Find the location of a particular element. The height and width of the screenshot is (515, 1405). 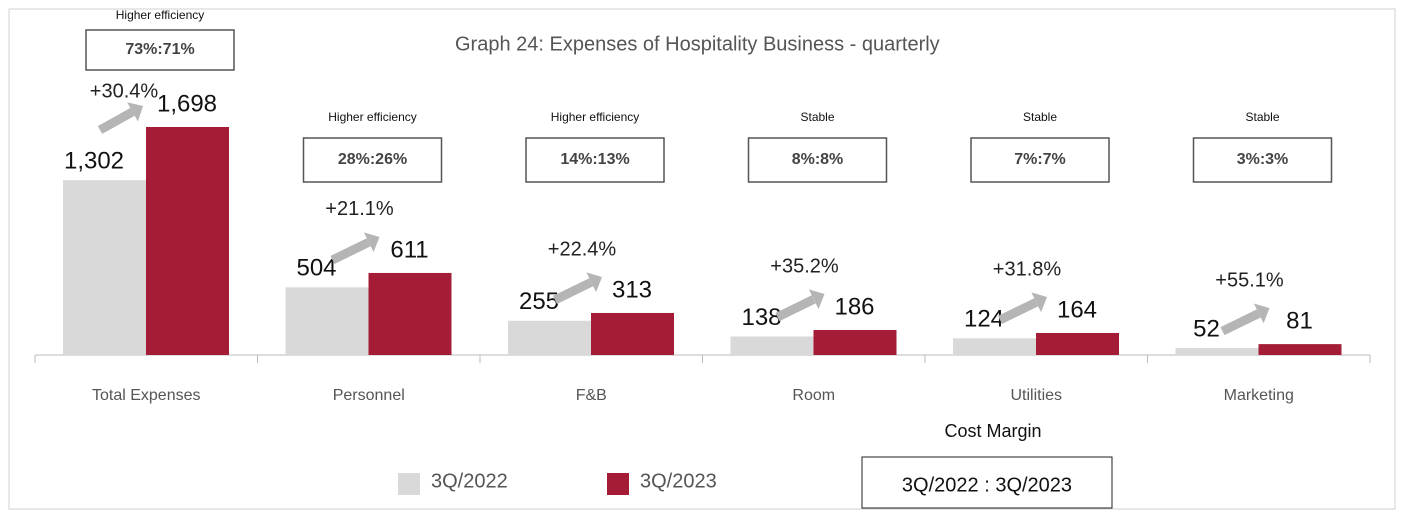

x-tick-label: F&B is located at coordinates (591, 395).